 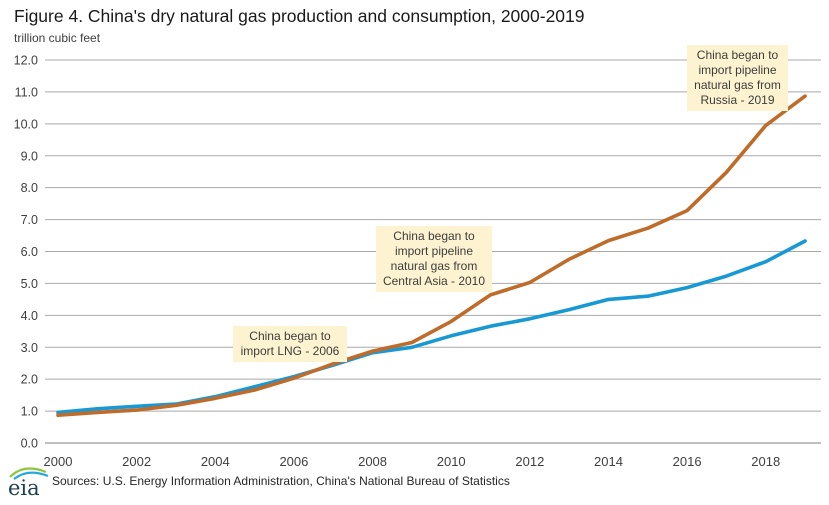 What do you see at coordinates (29, 188) in the screenshot?
I see `y-tick-label: 8.0` at bounding box center [29, 188].